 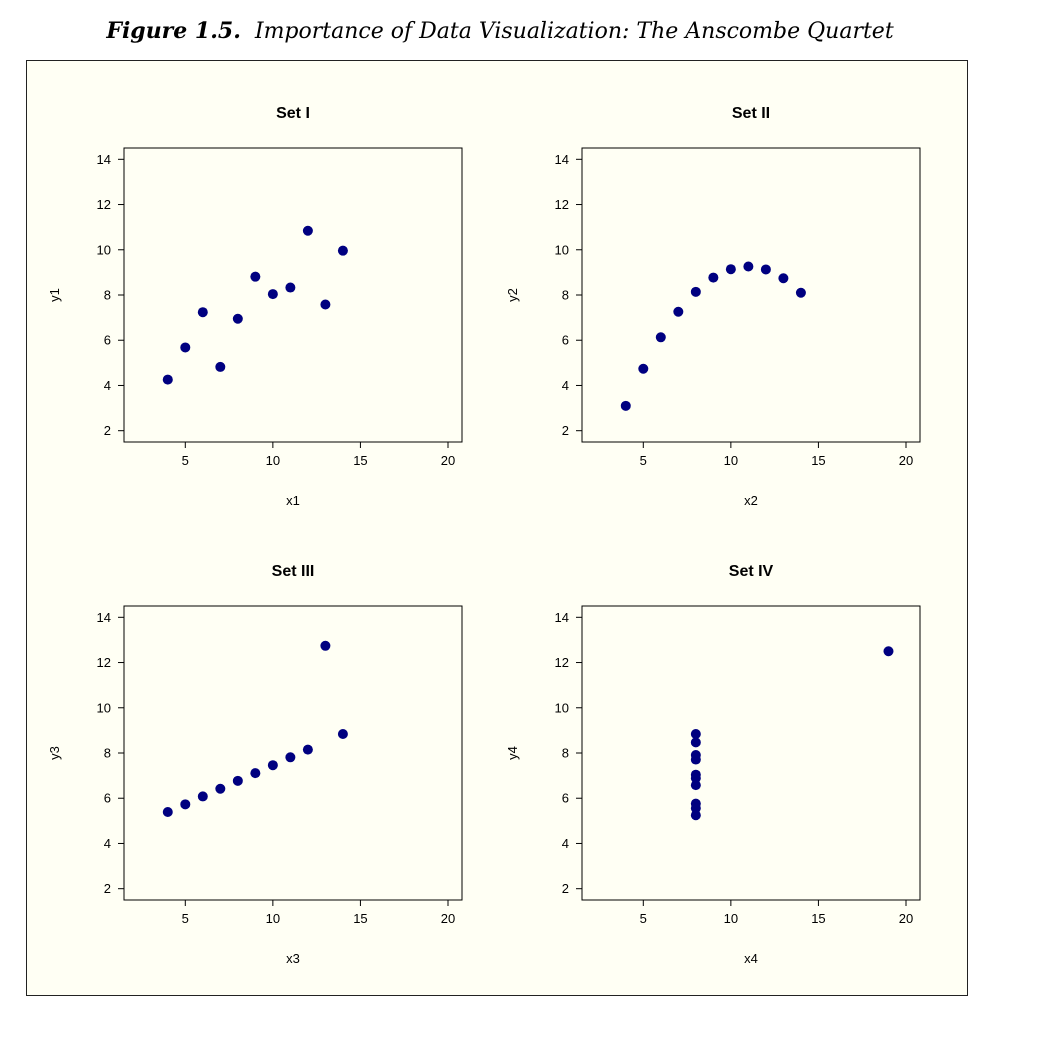 What do you see at coordinates (512, 753) in the screenshot?
I see `y-axis-label: y4` at bounding box center [512, 753].